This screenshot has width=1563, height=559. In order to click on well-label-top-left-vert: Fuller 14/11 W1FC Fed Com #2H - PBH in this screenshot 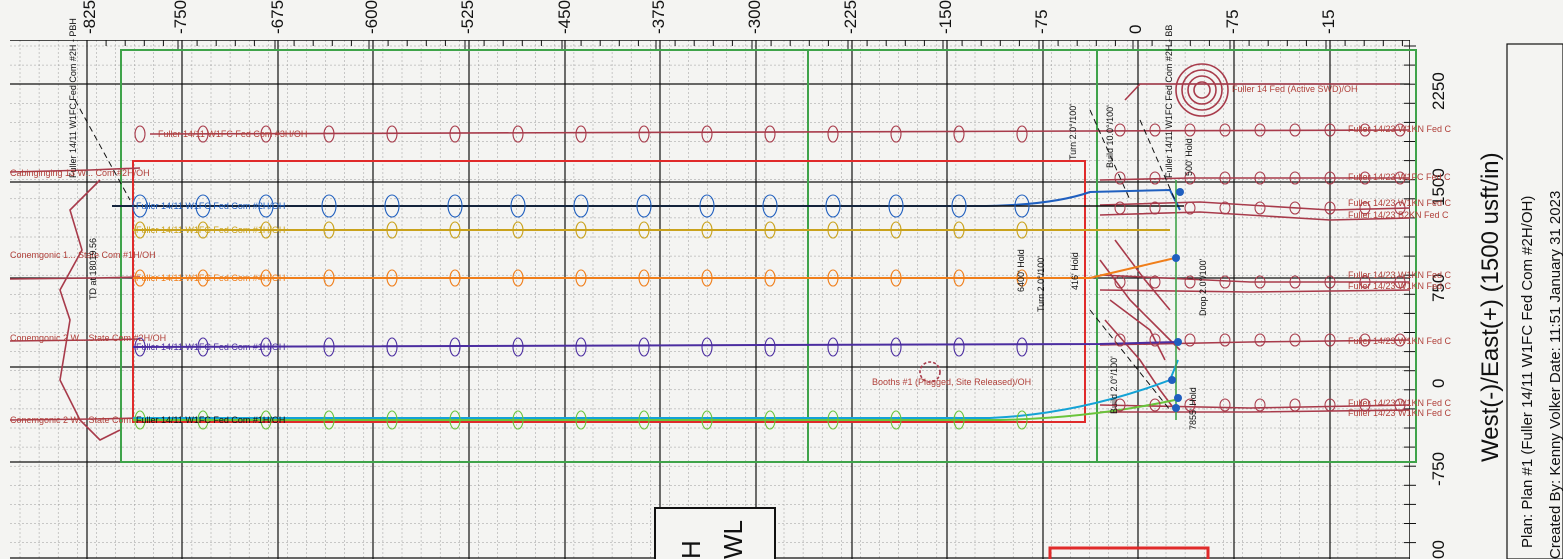, I will do `click(73, 98)`.